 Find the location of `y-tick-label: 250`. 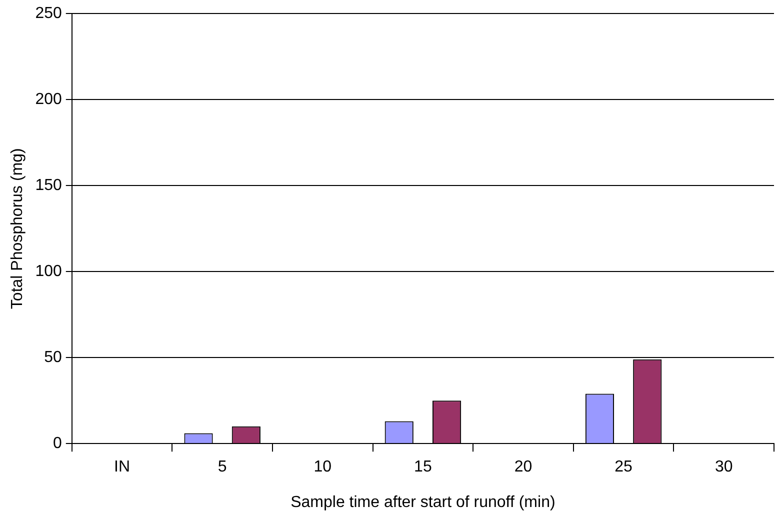

y-tick-label: 250 is located at coordinates (48, 13).